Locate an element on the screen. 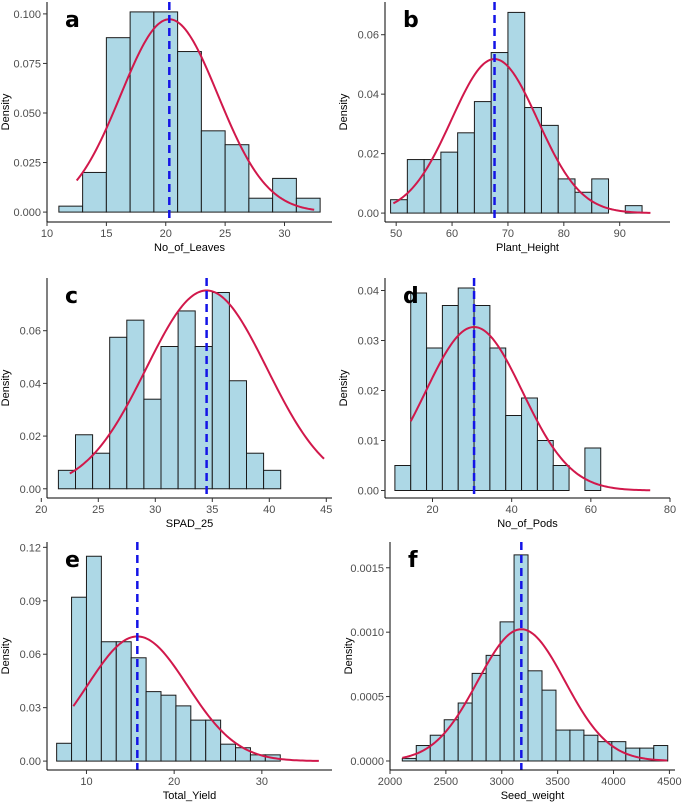 Image resolution: width=685 pixels, height=802 pixels. x-tick-label: 3500 is located at coordinates (557, 782).